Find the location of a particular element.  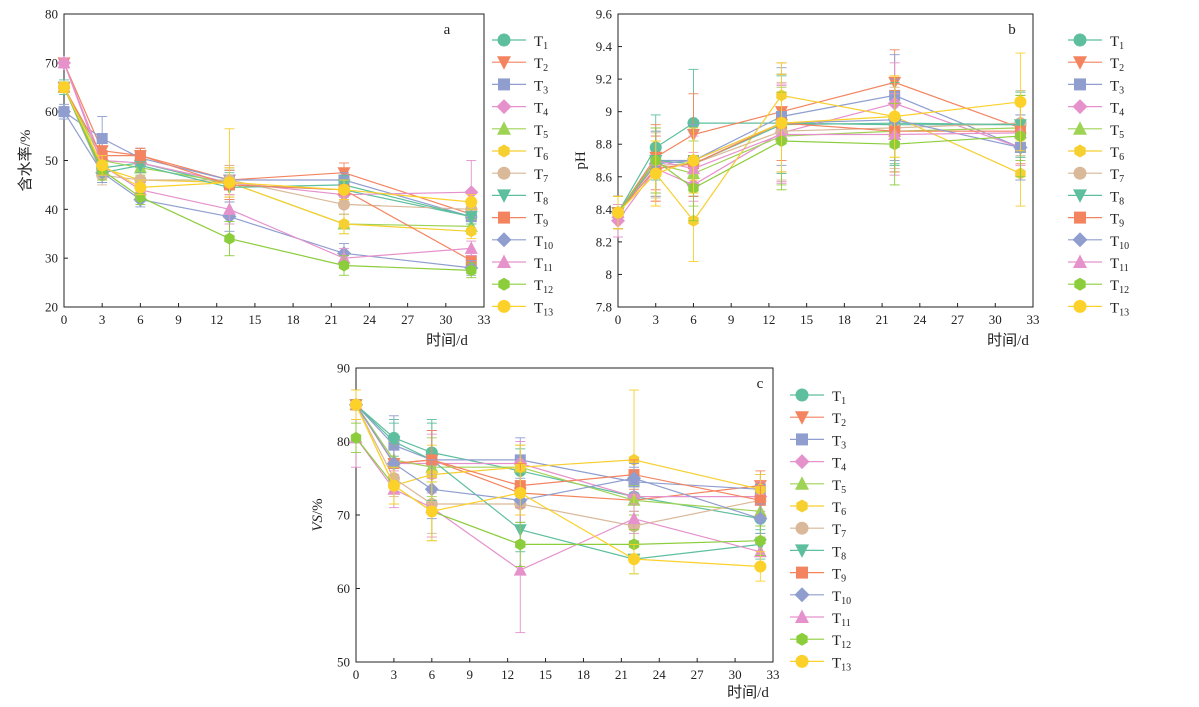

y-tick-label: 7.8 is located at coordinates (604, 307).